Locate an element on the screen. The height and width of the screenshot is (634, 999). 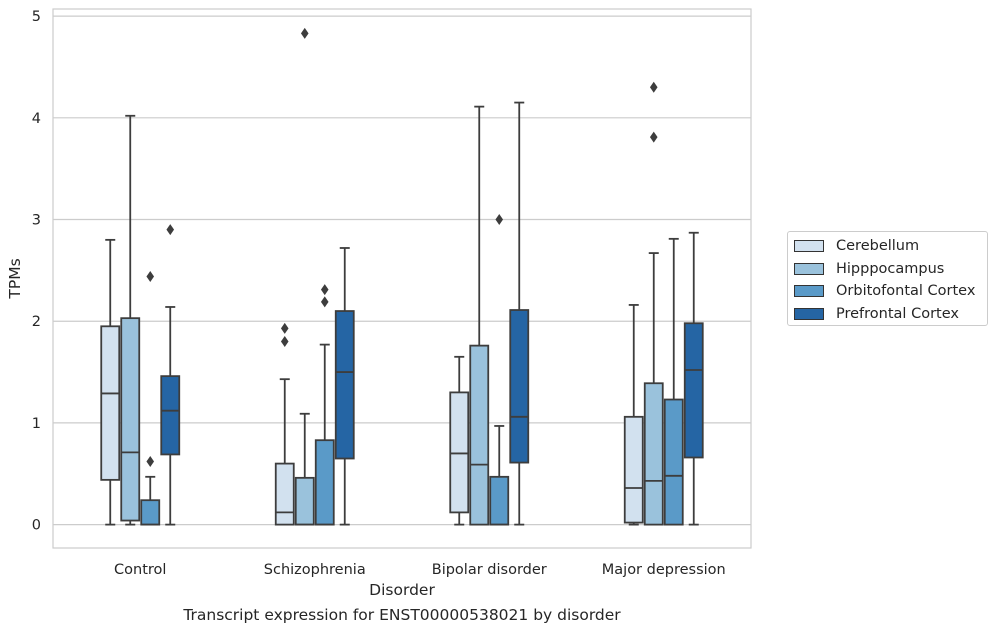
legend-label: Hipppocampus is located at coordinates (890, 268).